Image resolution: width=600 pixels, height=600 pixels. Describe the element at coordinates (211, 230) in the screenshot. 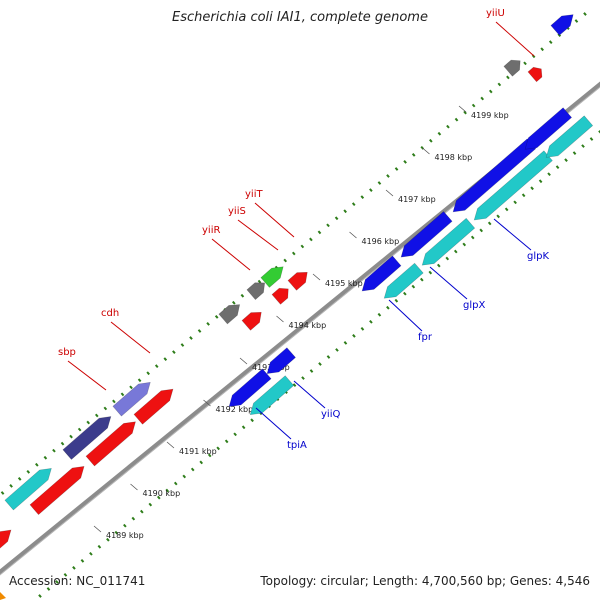

I see `gene-label-yiiR: yiiR` at that location.